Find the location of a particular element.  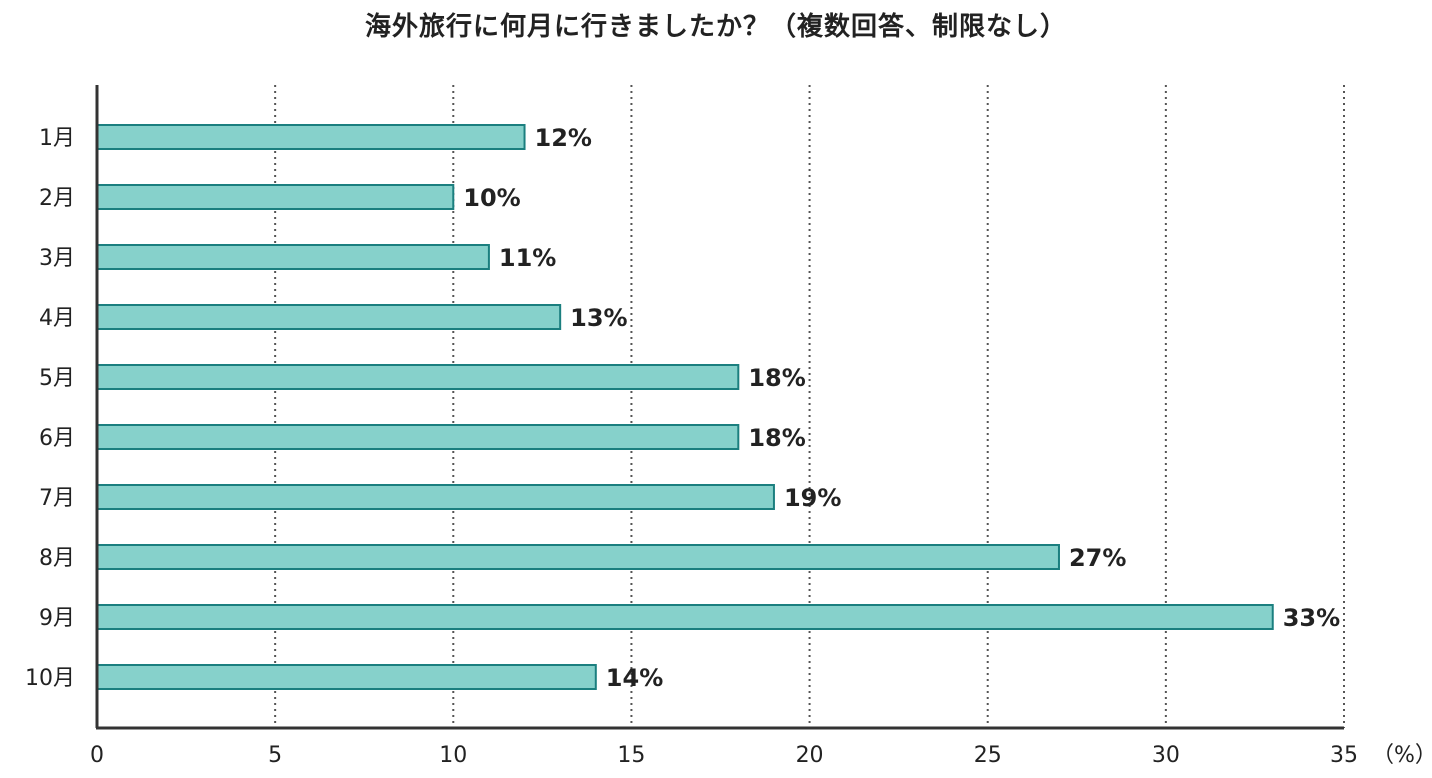

x-tick-label-30: 30 is located at coordinates (1166, 755).